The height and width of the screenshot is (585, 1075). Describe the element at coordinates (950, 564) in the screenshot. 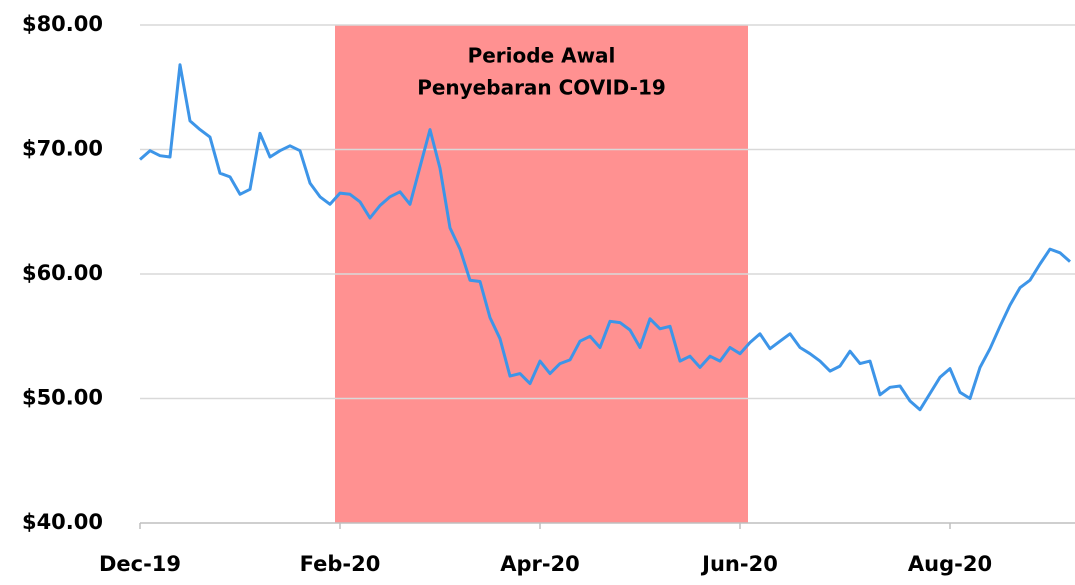

I see `x-tick-label: Aug-20` at that location.